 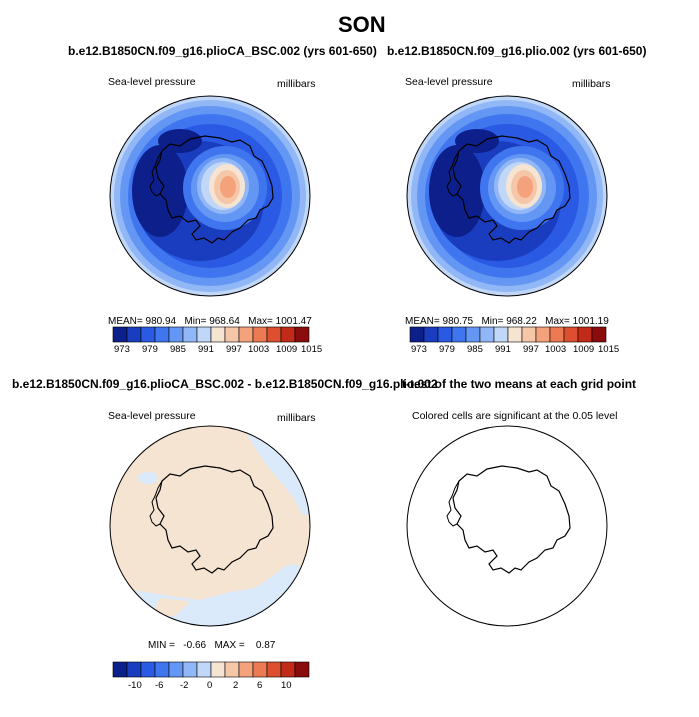 I want to click on season-title: SON, so click(x=362, y=24).